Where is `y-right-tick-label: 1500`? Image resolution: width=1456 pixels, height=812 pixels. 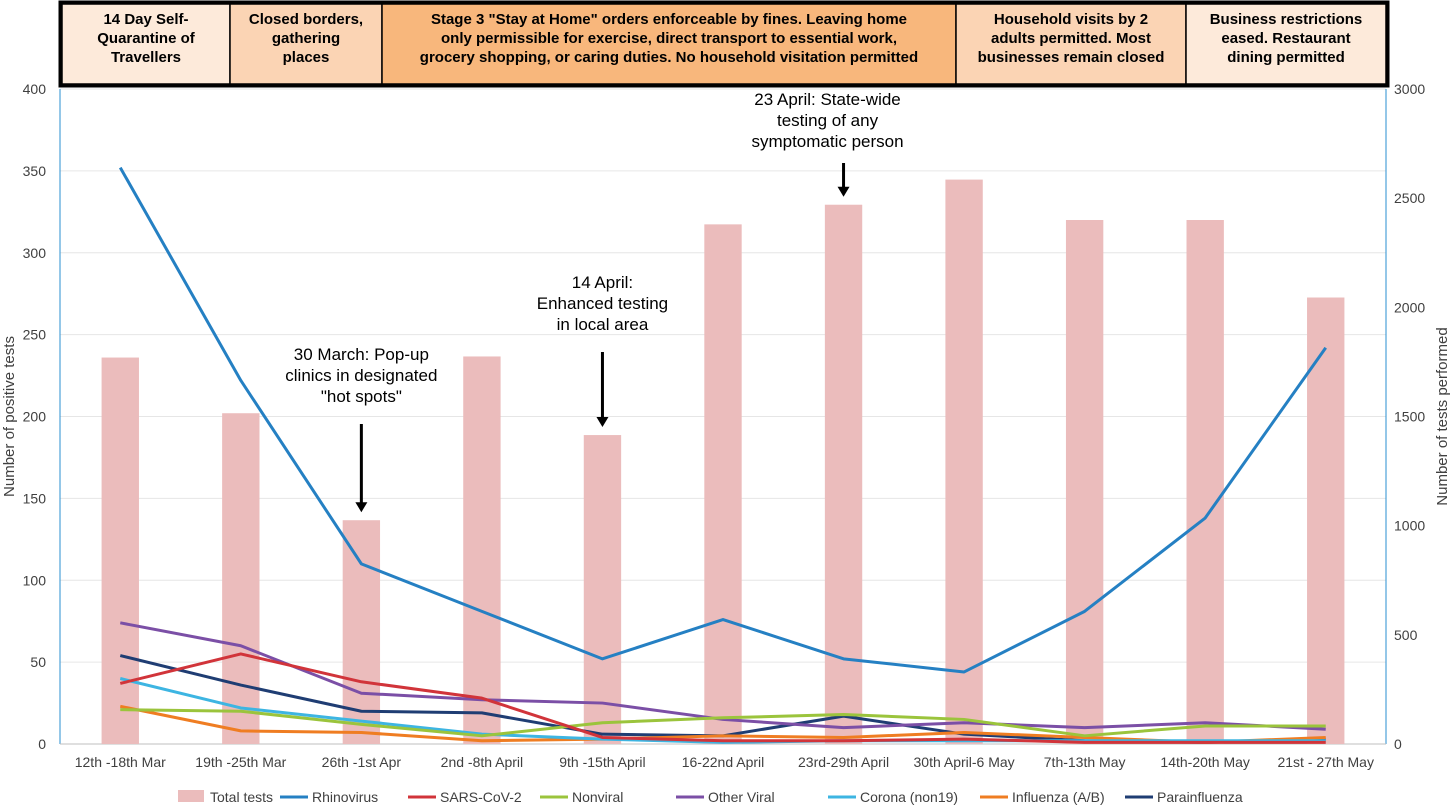
y-right-tick-label: 1500 is located at coordinates (1409, 417).